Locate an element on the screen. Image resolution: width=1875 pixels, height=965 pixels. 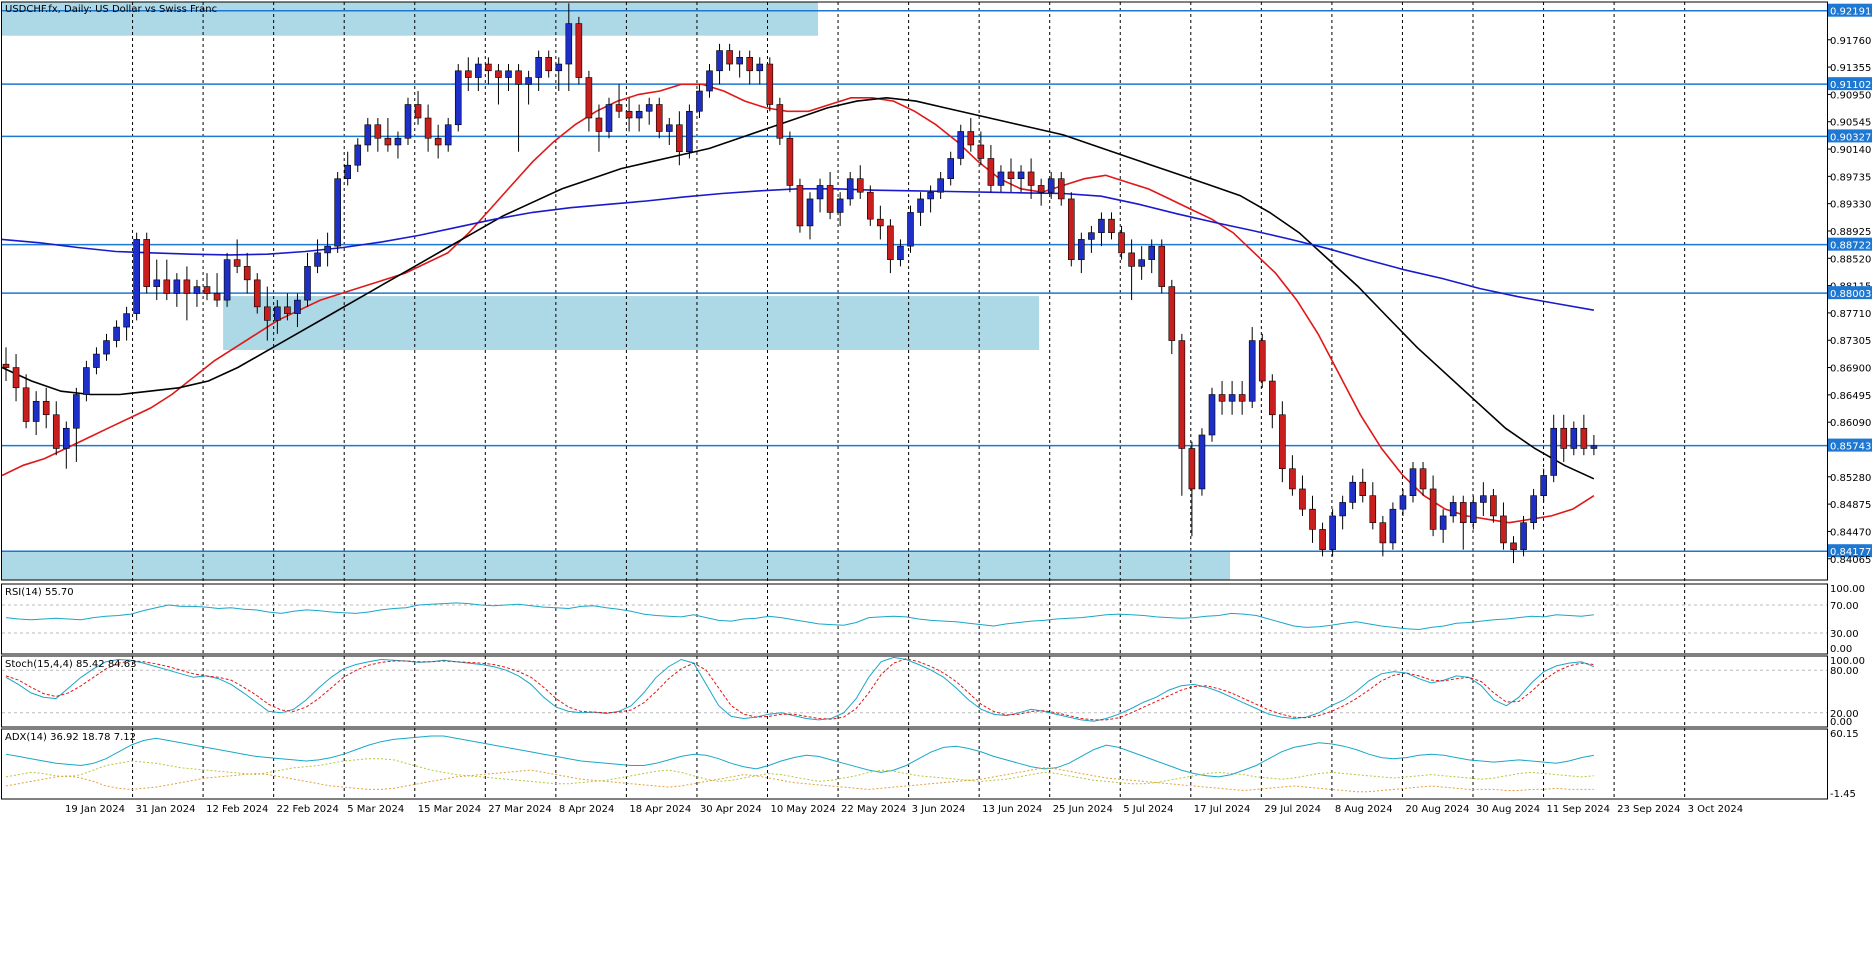
pane-frame-sto is located at coordinates (914, 691).